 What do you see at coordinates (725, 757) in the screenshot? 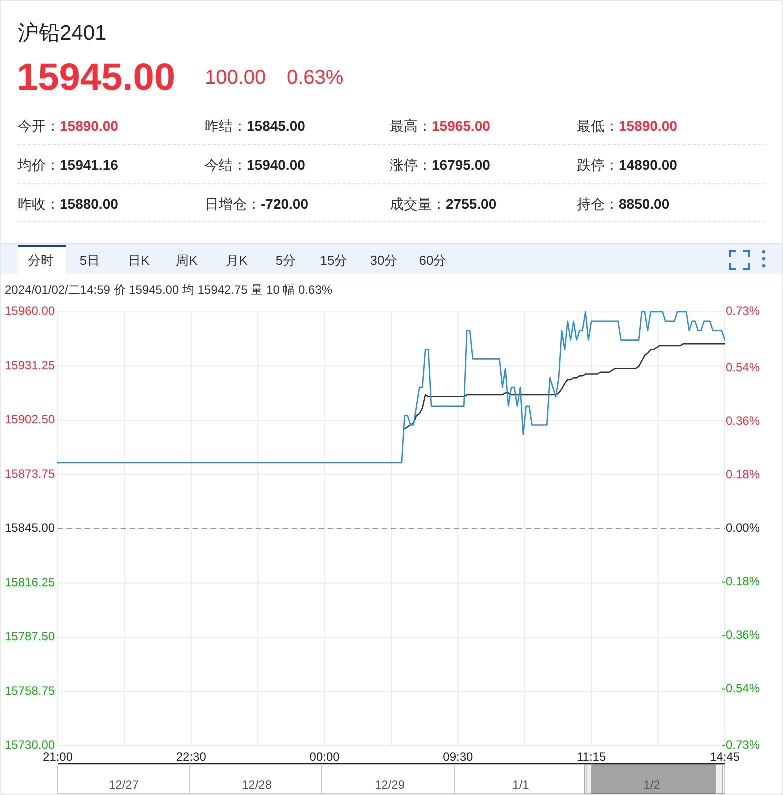
I see `x-tick-label: 14:45` at bounding box center [725, 757].